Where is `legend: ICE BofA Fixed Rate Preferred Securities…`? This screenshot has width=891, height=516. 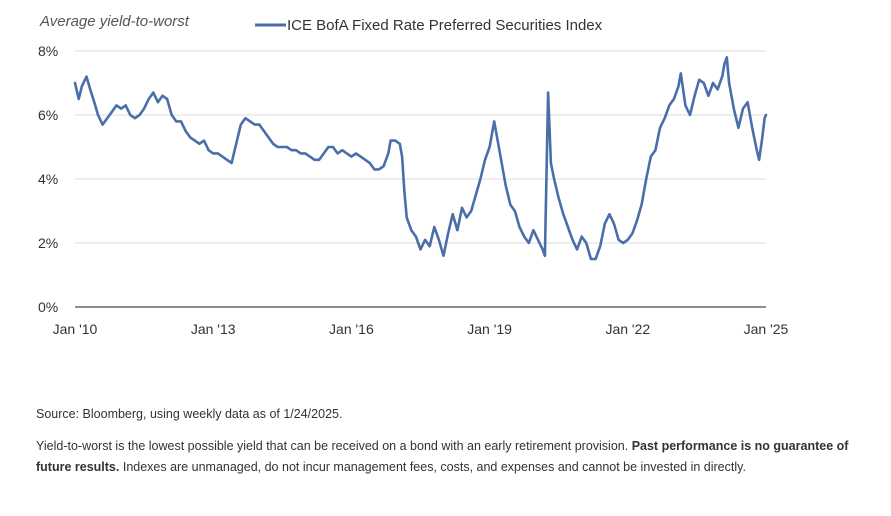 legend: ICE BofA Fixed Rate Preferred Securities… is located at coordinates (429, 25).